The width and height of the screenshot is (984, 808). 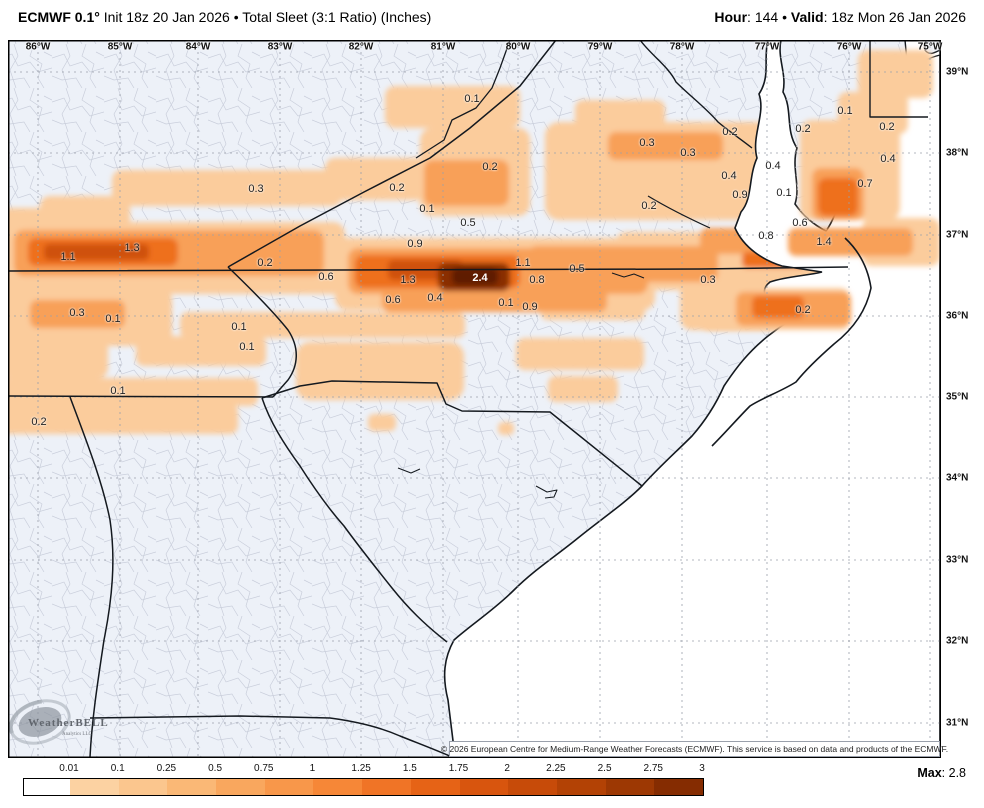 I want to click on lat-label: 31°N, so click(x=957, y=723).